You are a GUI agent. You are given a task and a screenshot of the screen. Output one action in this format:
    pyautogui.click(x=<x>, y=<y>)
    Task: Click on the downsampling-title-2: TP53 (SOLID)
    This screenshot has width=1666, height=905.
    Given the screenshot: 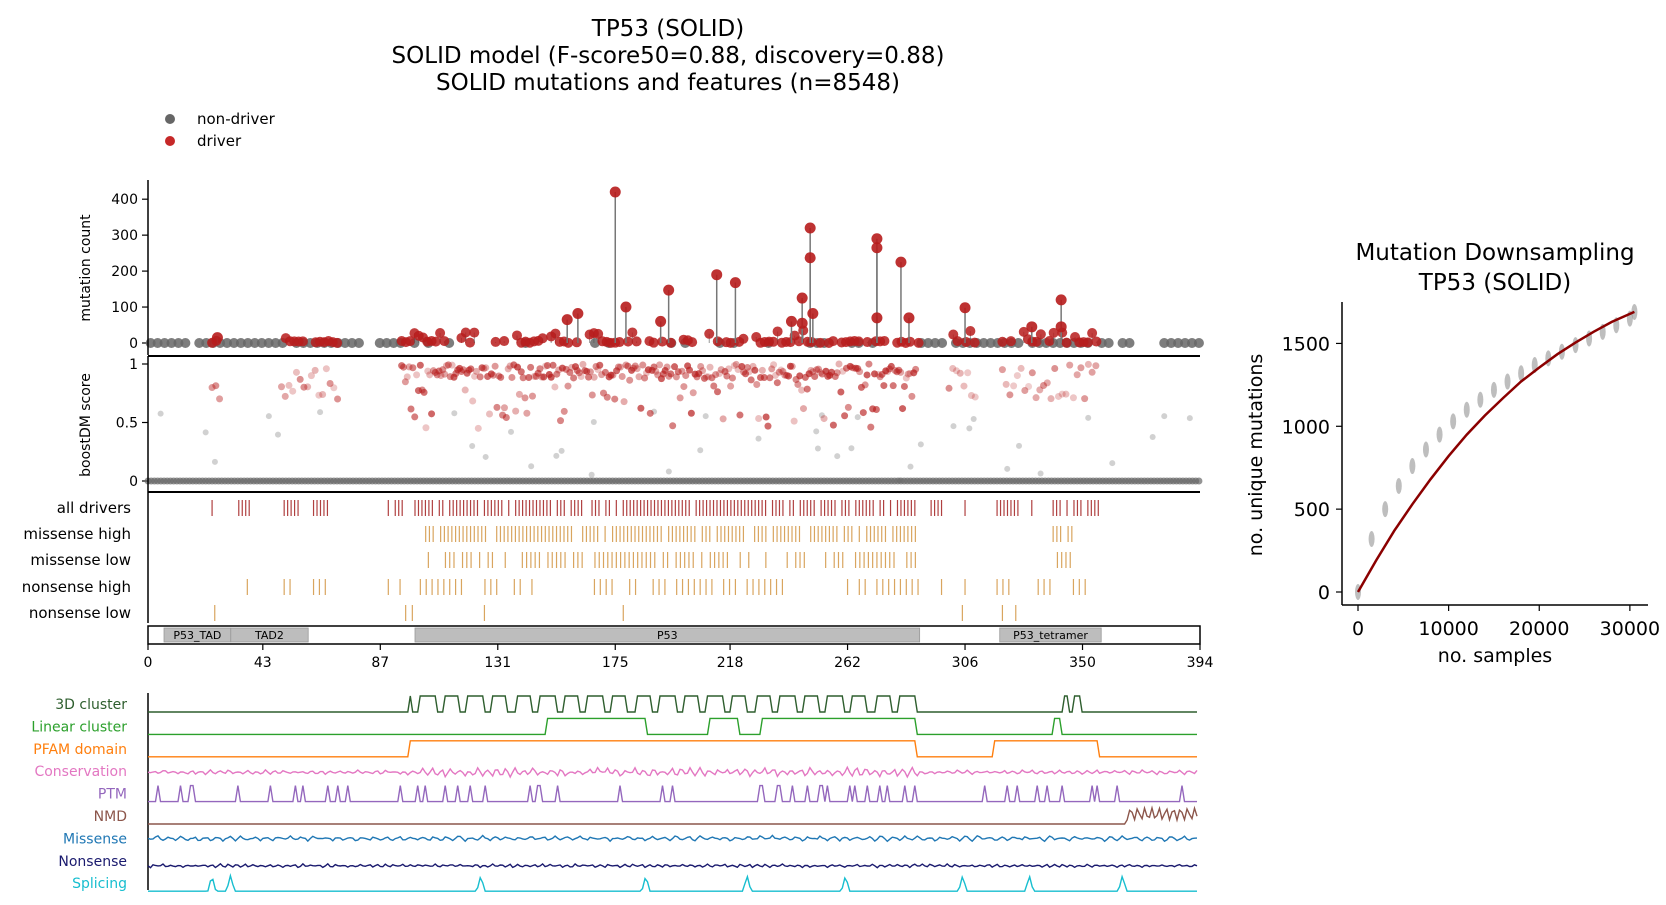 What is the action you would take?
    pyautogui.click(x=1494, y=283)
    